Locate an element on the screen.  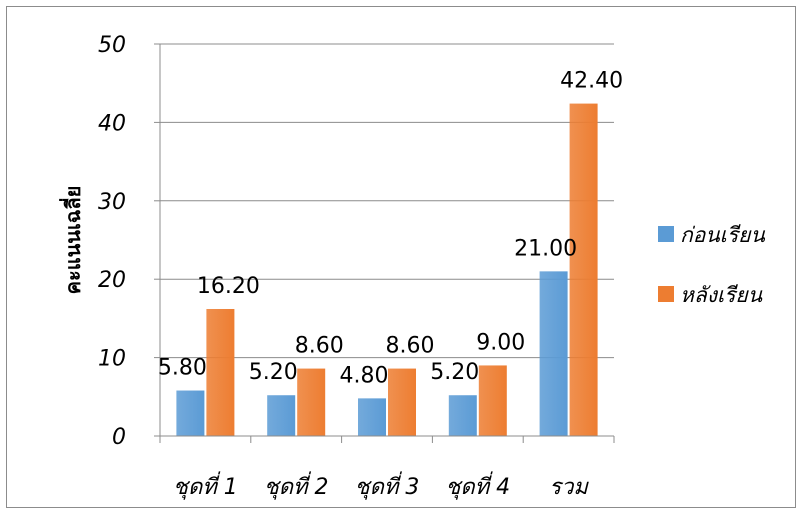
x-category-label: ชุดที่ 2 is located at coordinates (296, 485).